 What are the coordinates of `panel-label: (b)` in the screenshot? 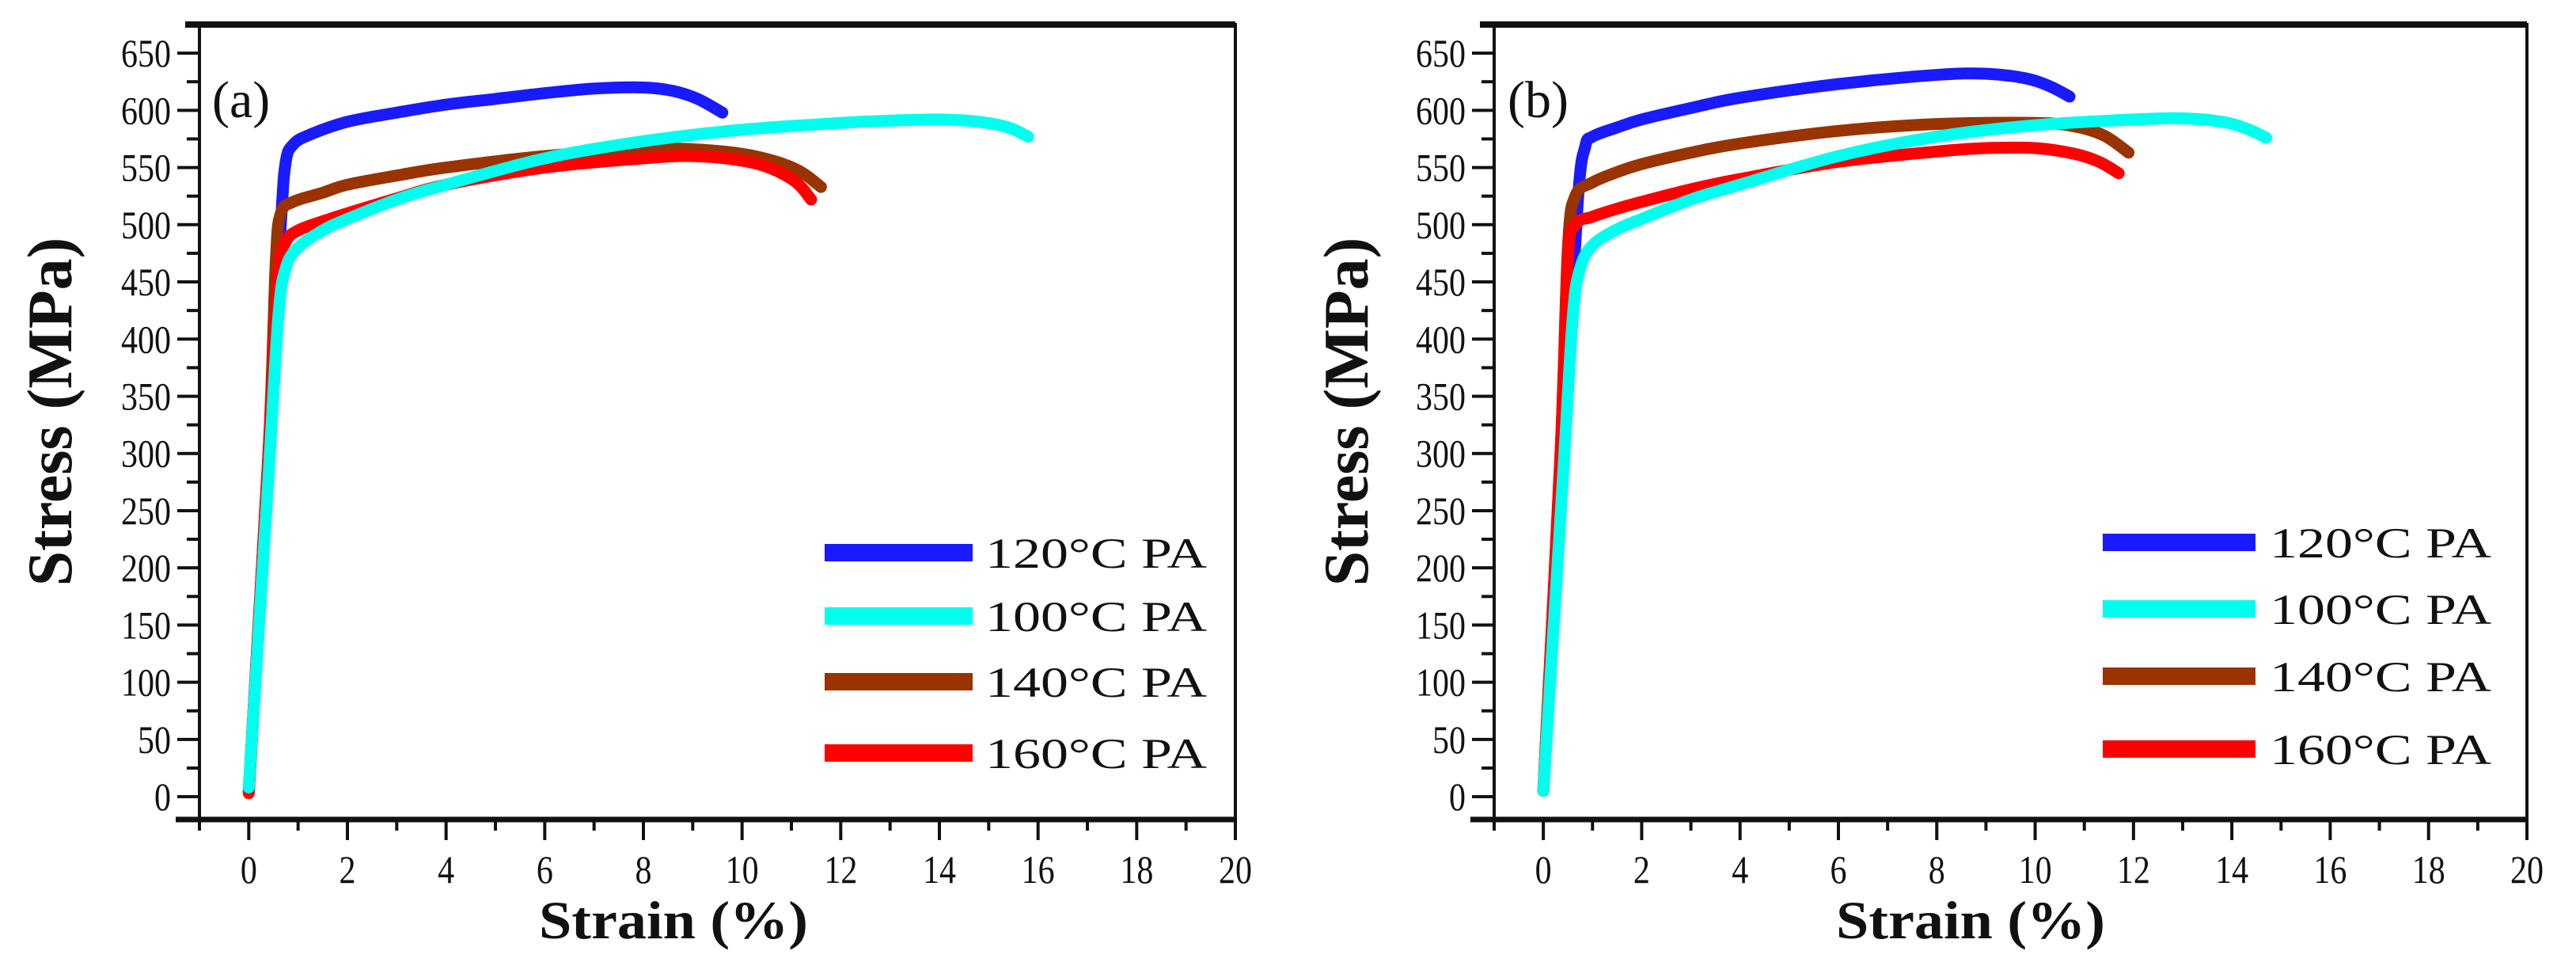 It's located at (1538, 100).